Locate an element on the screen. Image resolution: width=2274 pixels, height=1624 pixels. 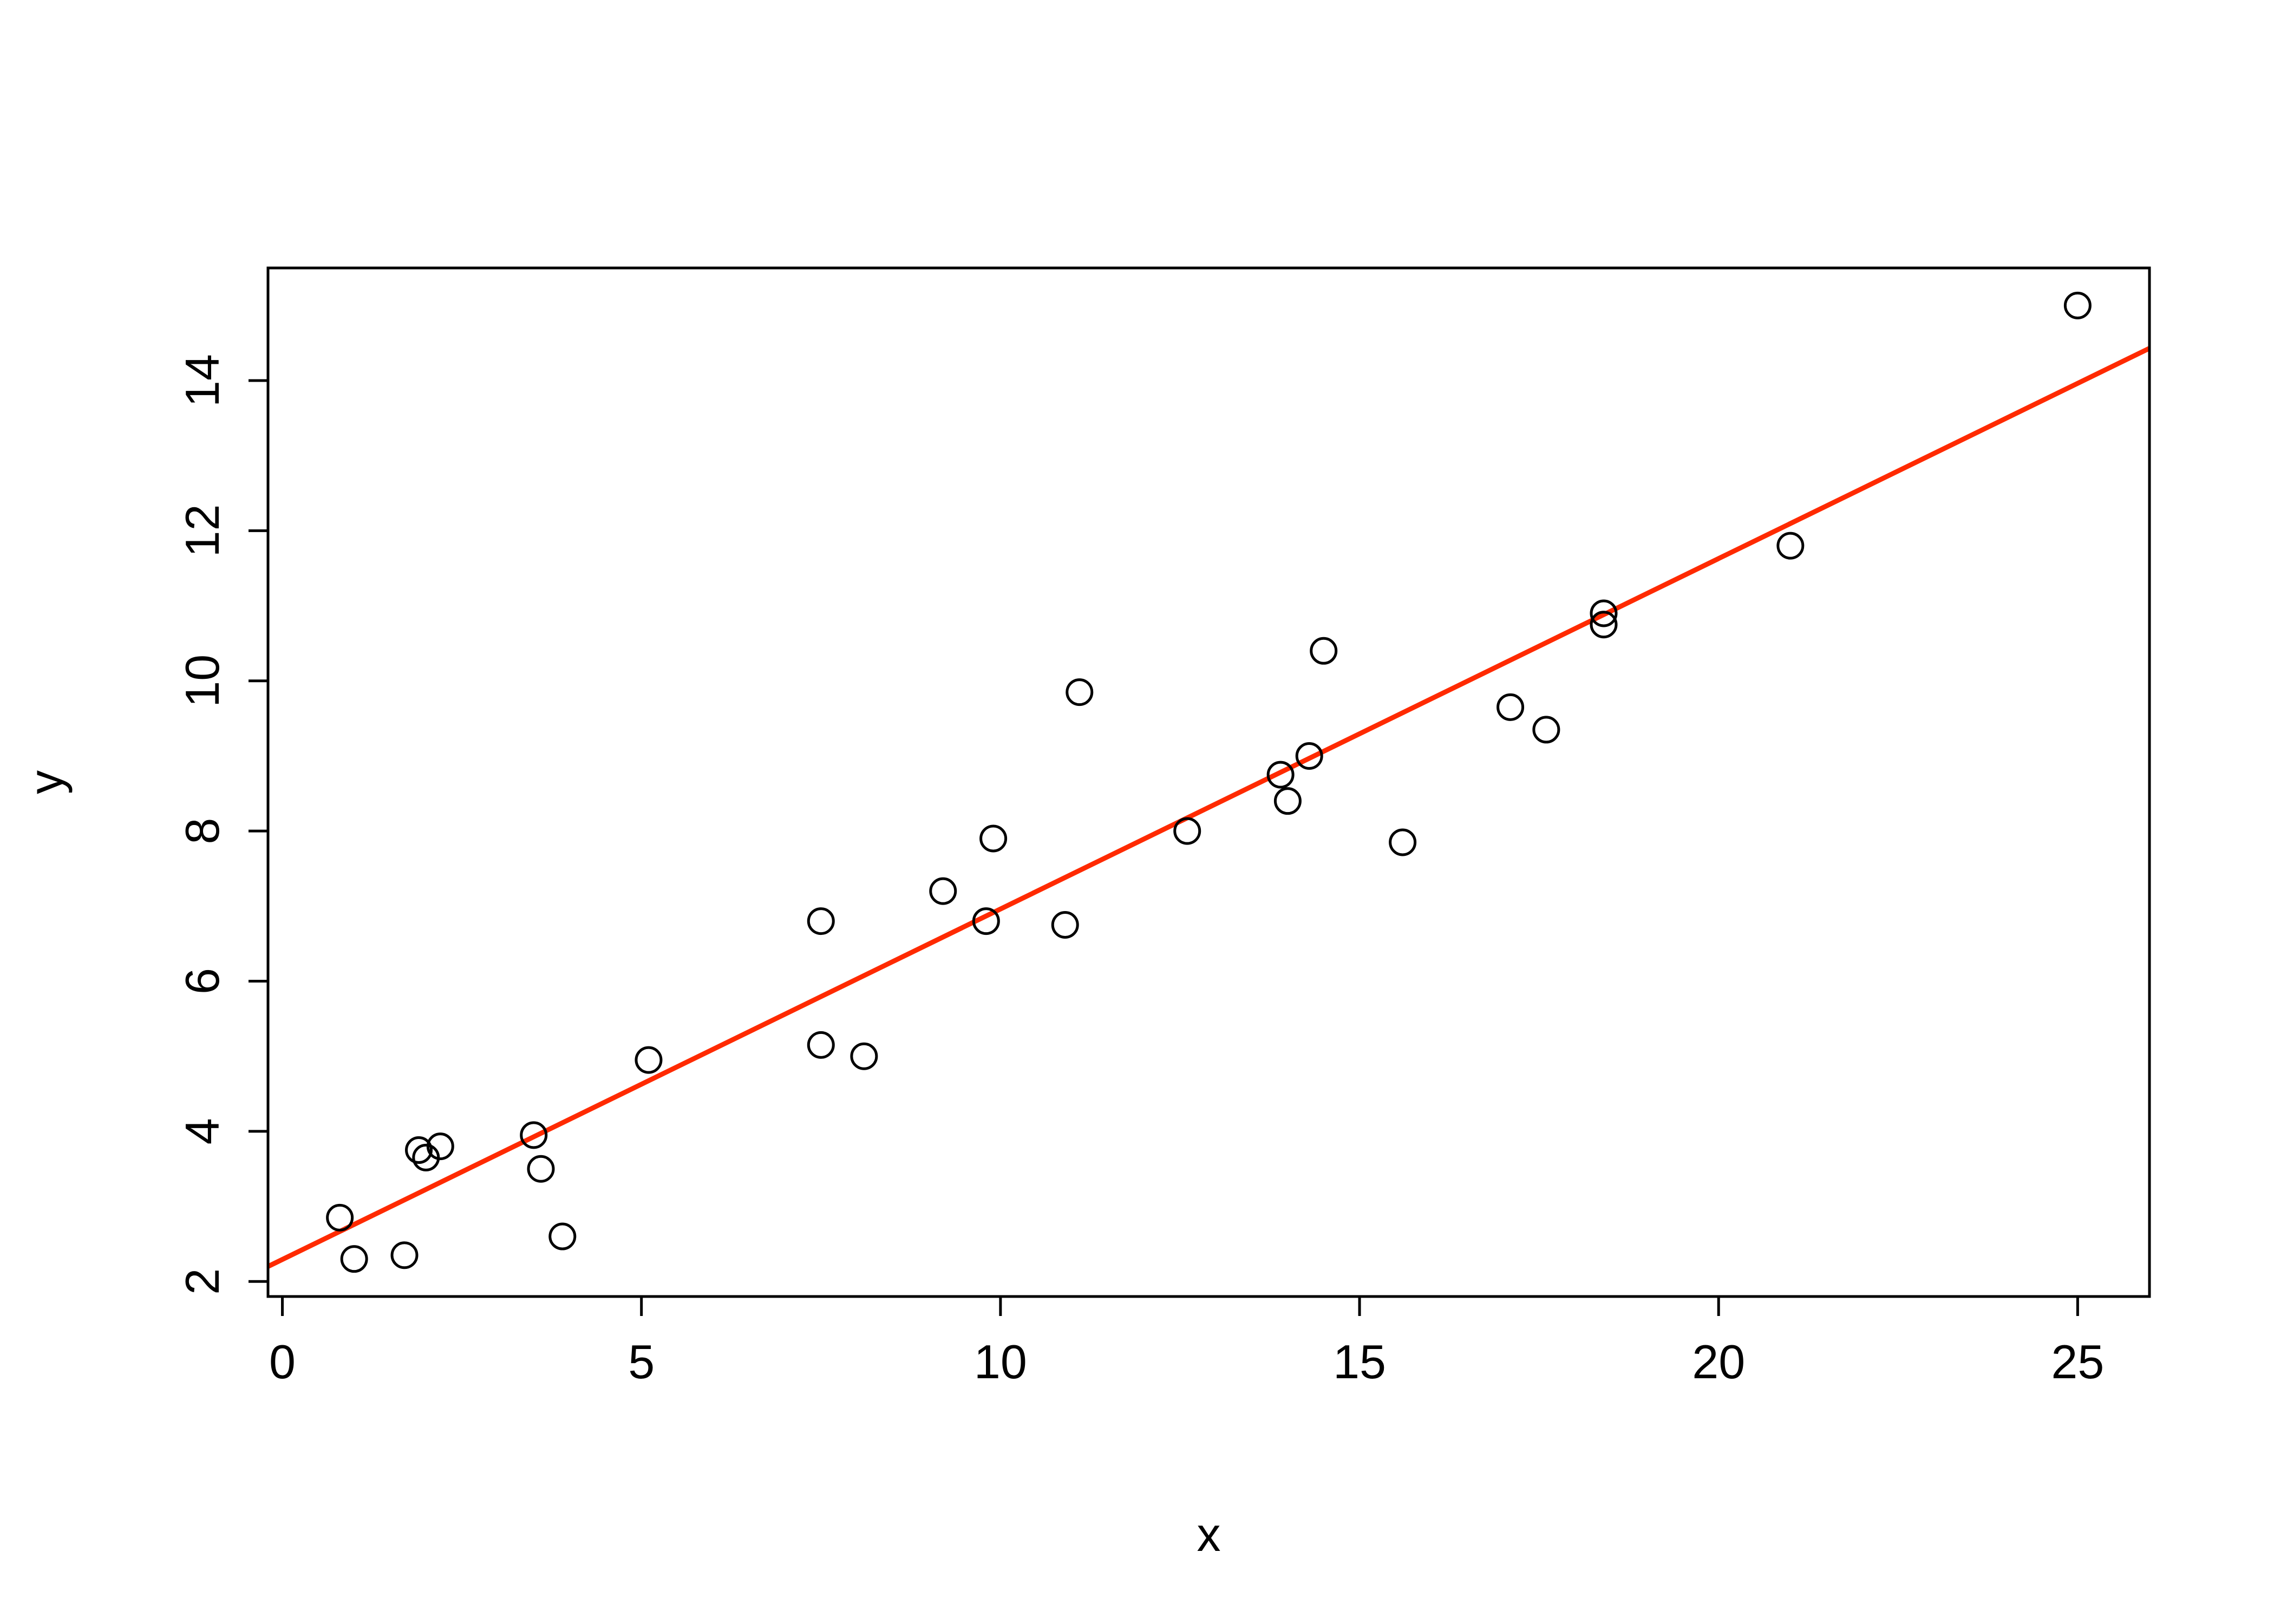
x-tick-label: 20 is located at coordinates (1719, 1362).